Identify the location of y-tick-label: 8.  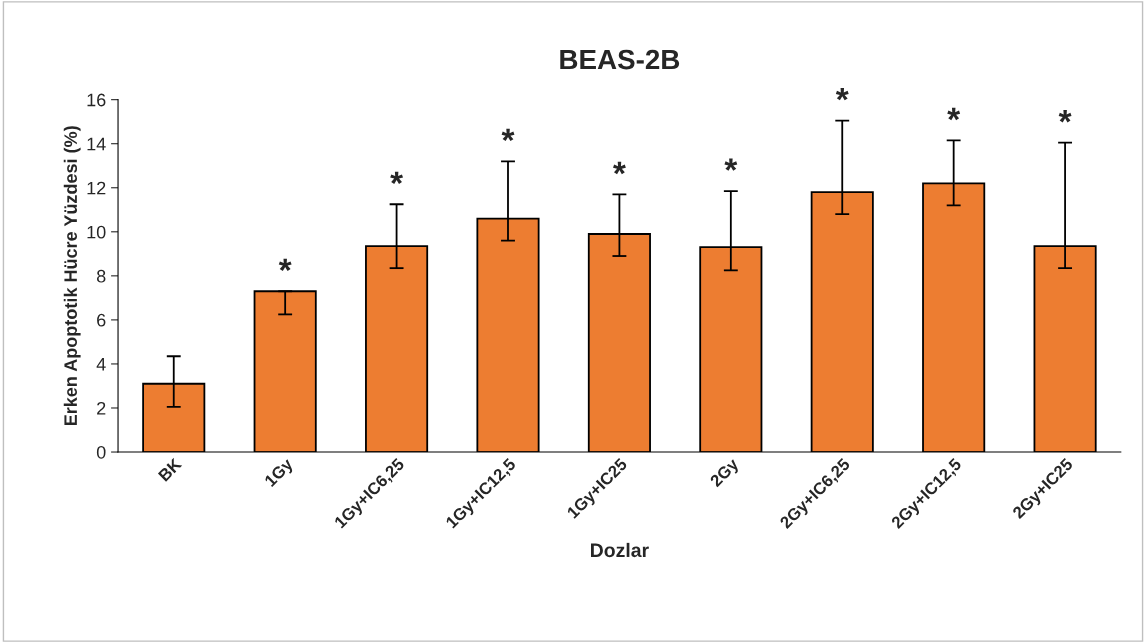
(101, 276).